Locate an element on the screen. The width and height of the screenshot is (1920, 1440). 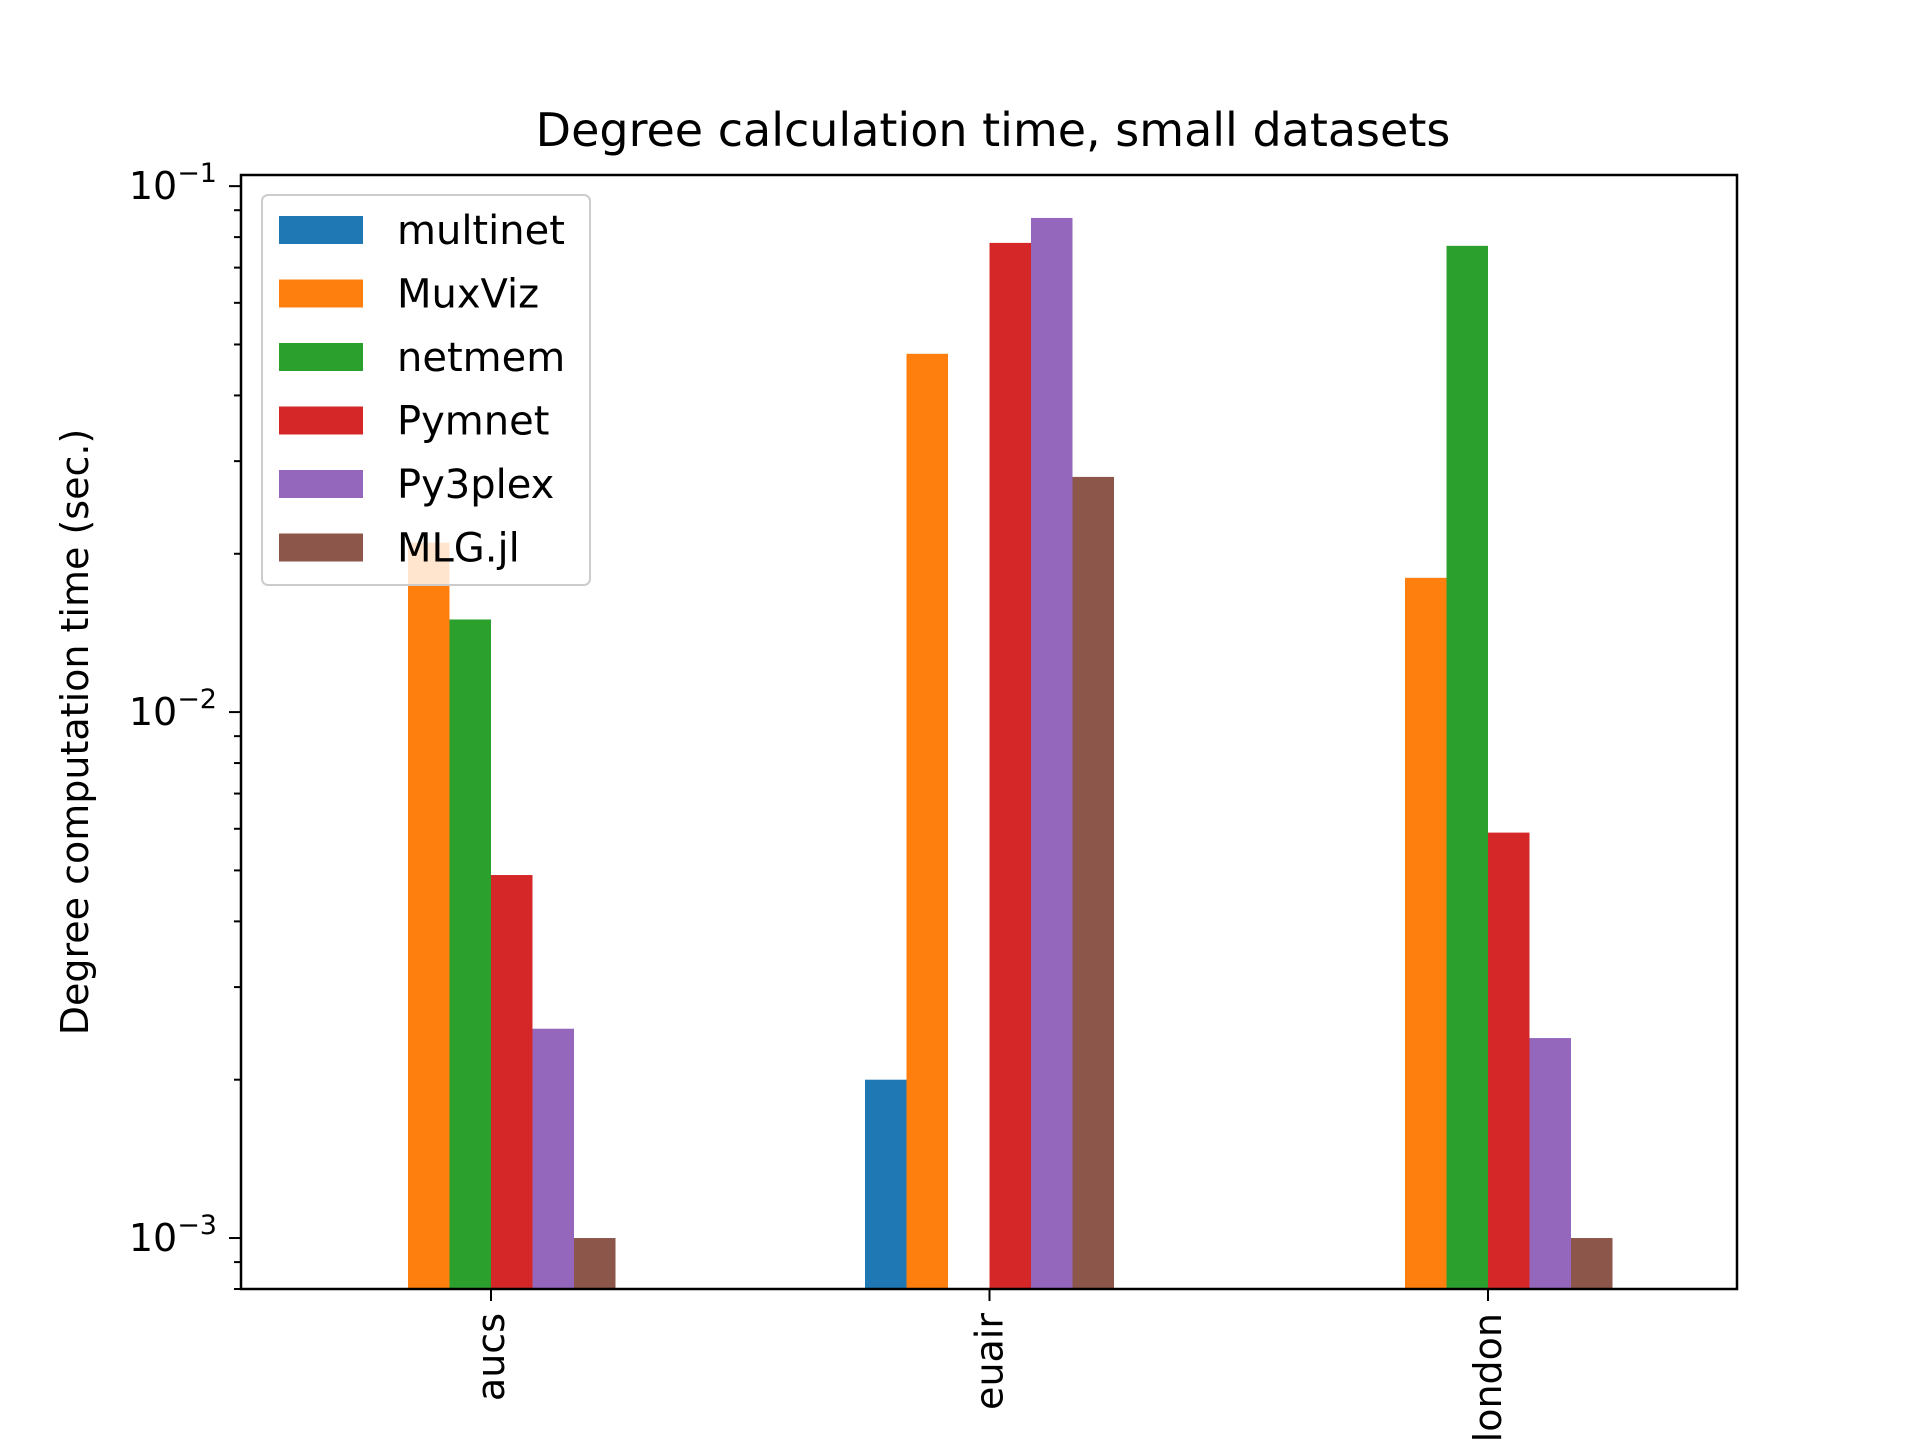
y-tick-label: 10⁻¹ is located at coordinates (173, 183).